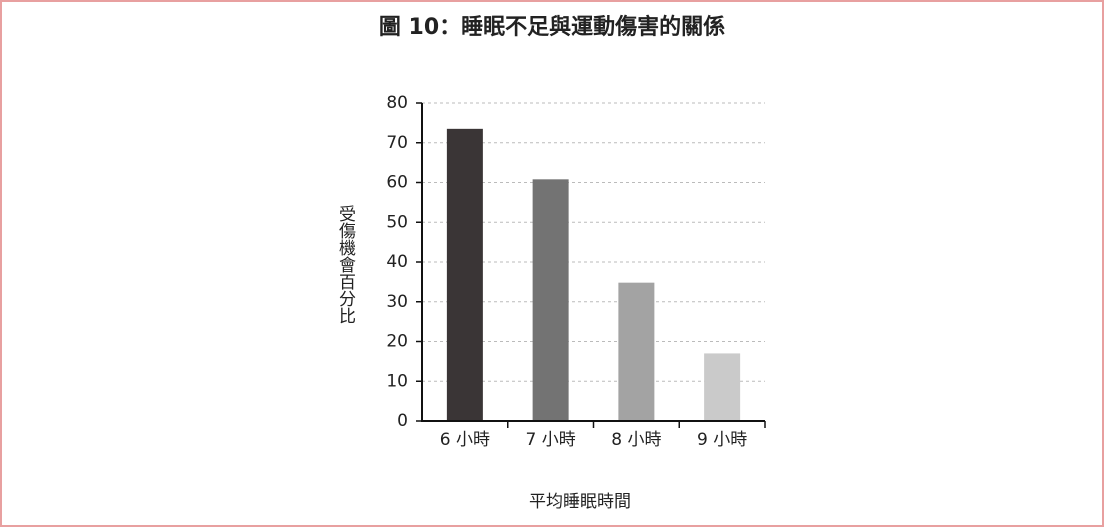 Image resolution: width=1104 pixels, height=527 pixels. Describe the element at coordinates (397, 143) in the screenshot. I see `y-tick-label: 70` at that location.